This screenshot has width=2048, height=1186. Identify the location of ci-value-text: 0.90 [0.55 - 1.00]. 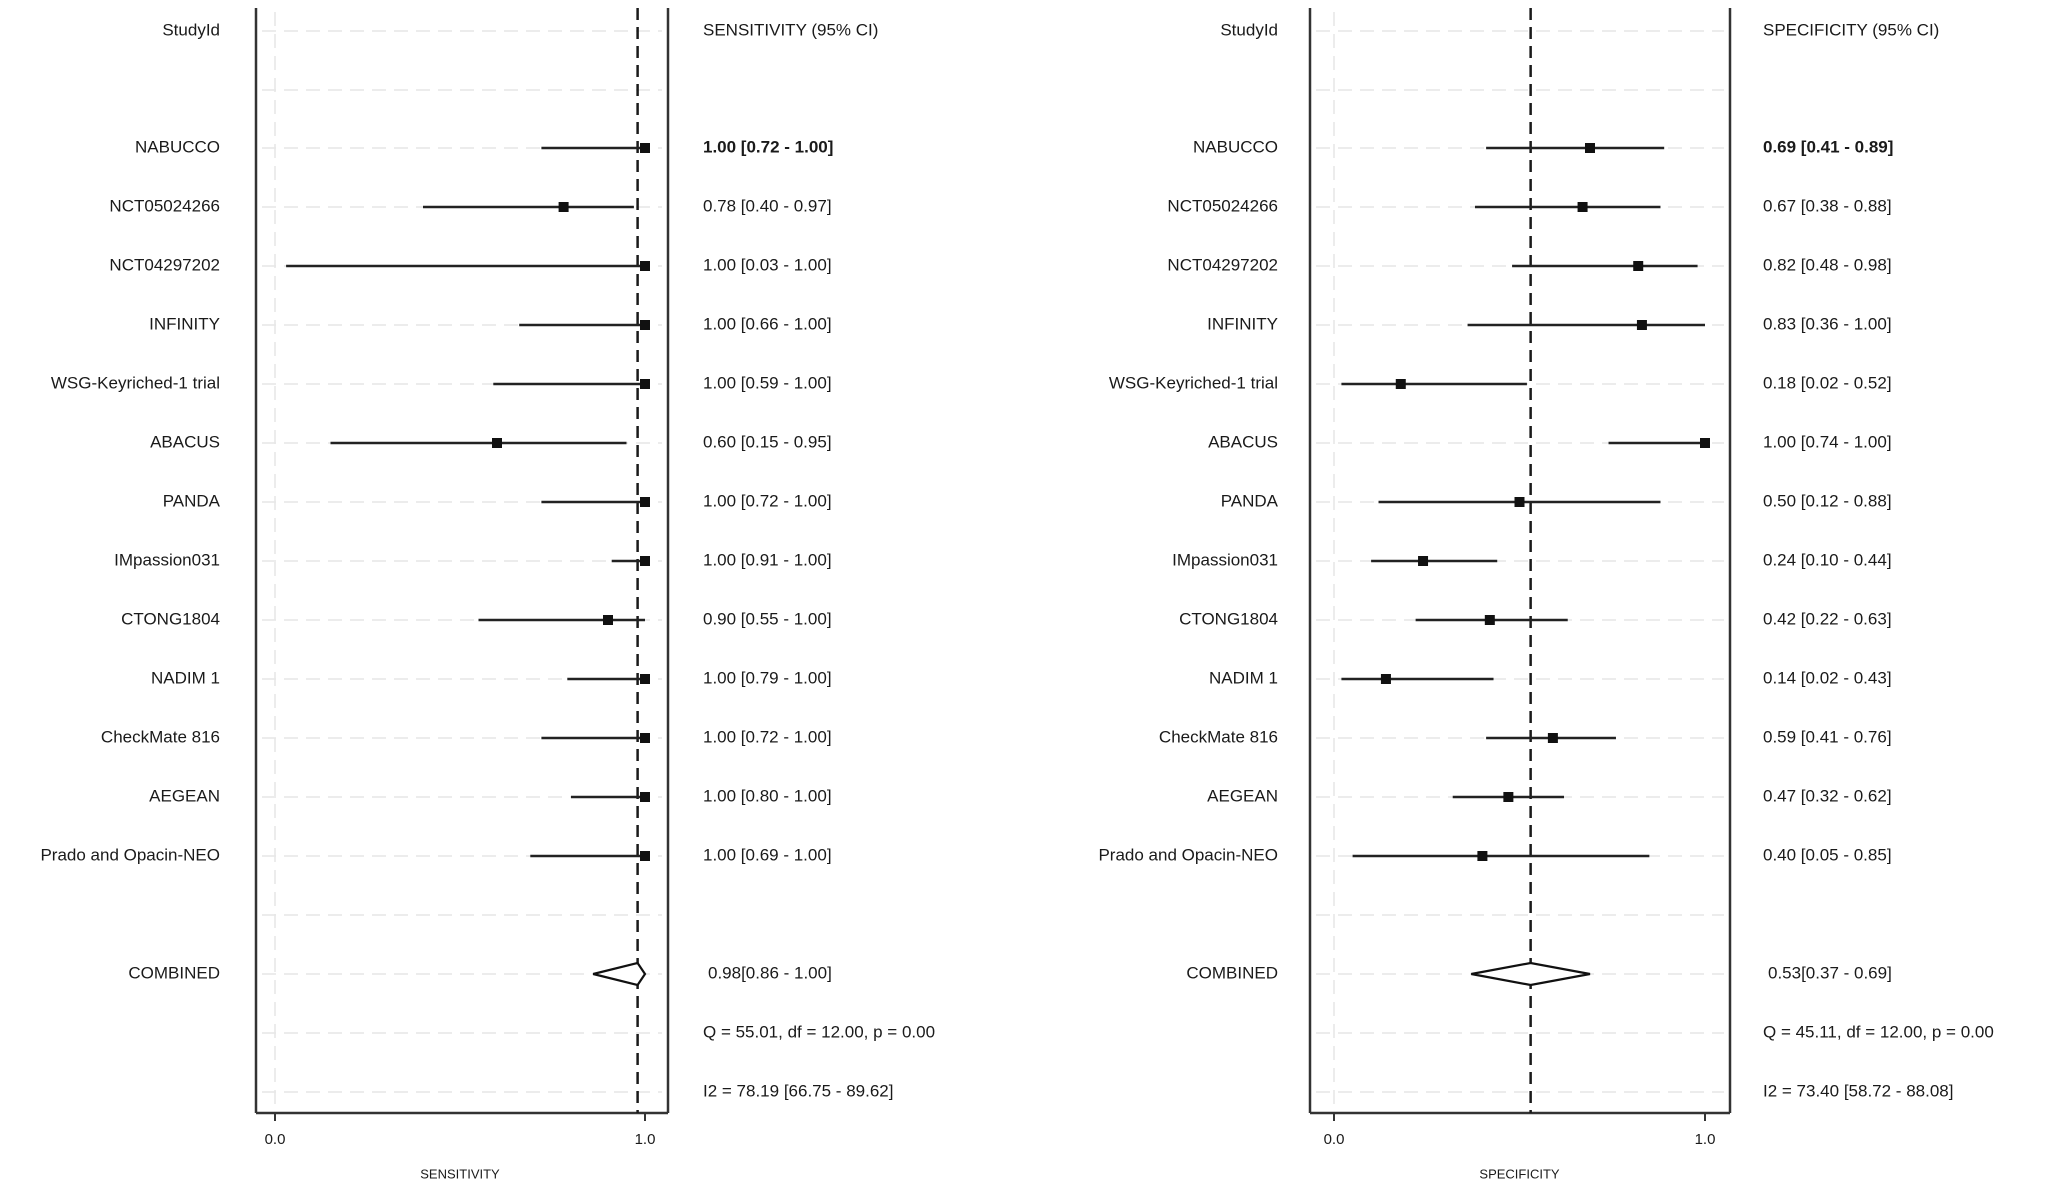
(767, 618).